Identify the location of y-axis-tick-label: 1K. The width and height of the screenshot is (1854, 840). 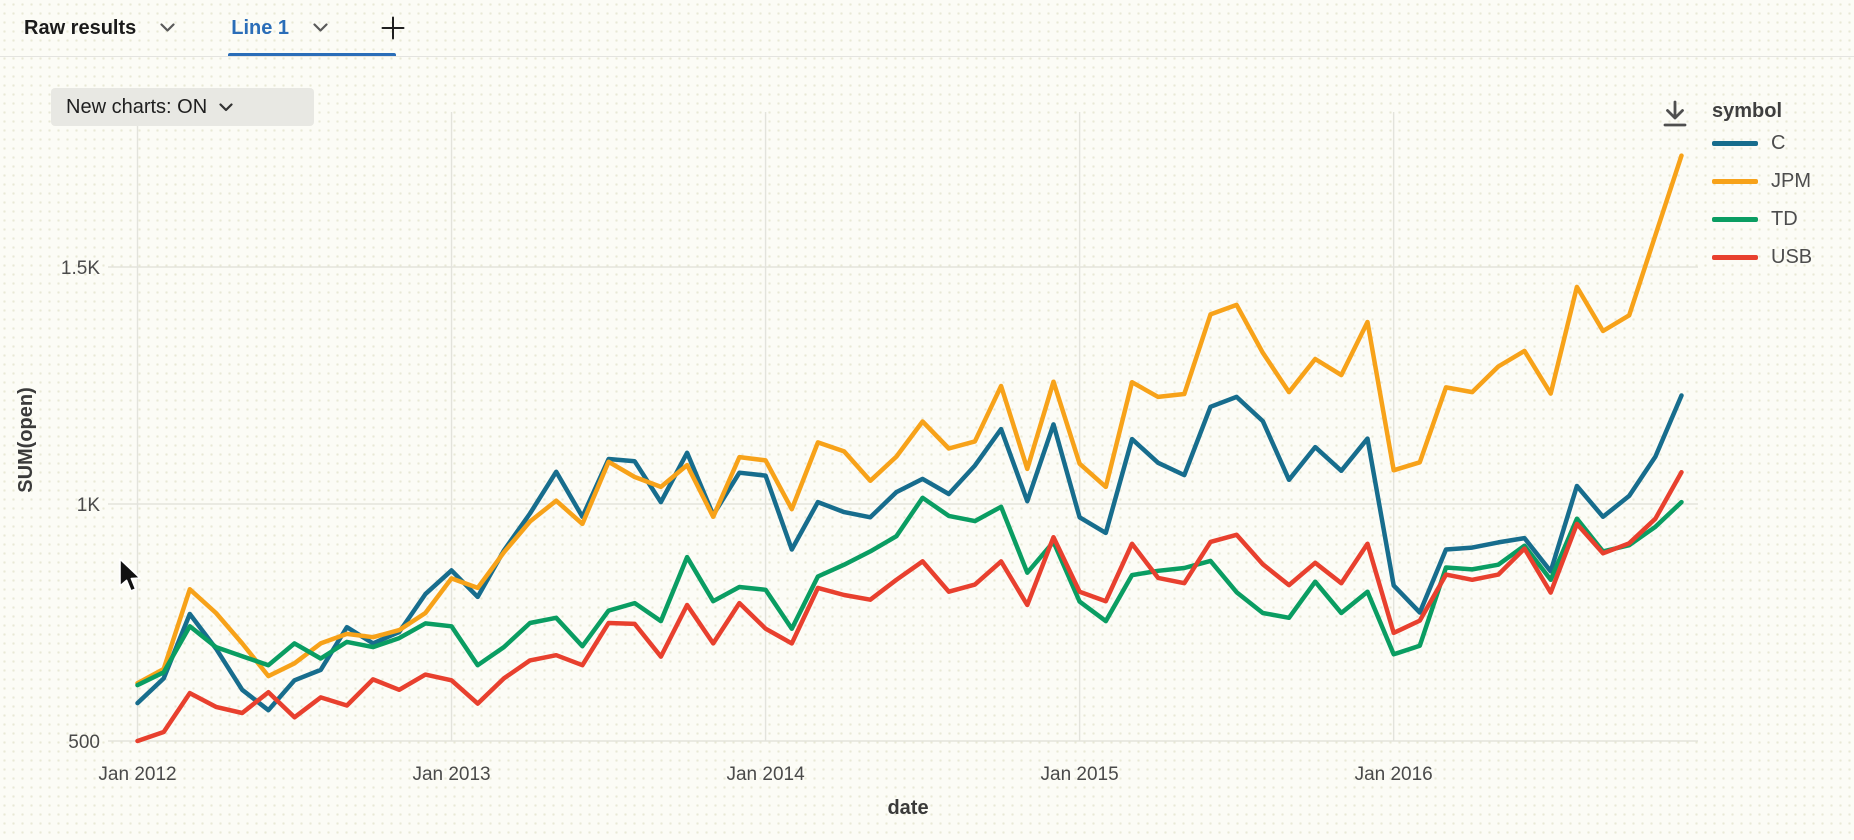
(89, 505).